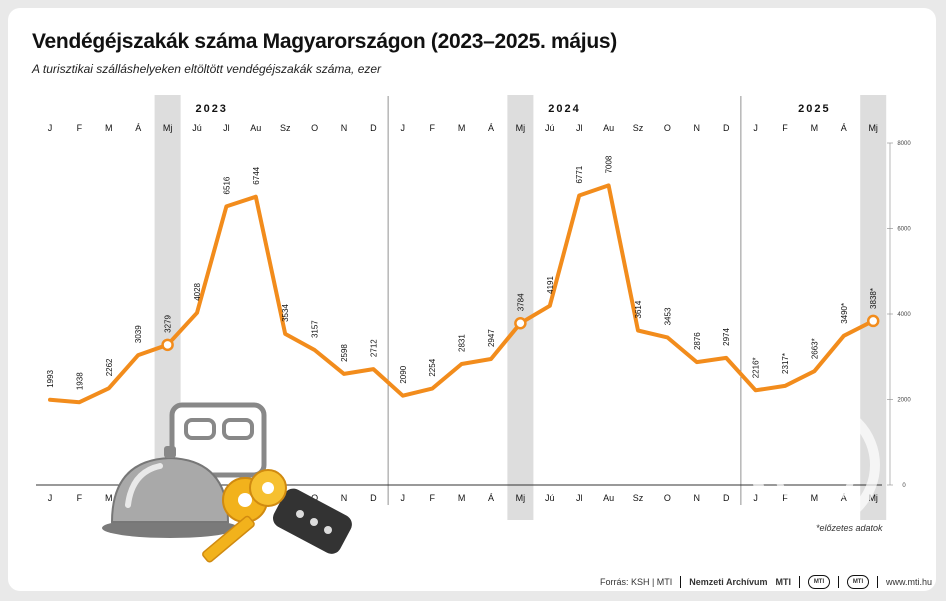 The width and height of the screenshot is (946, 601). I want to click on archive-text: Nemzeti Archívum, so click(728, 582).